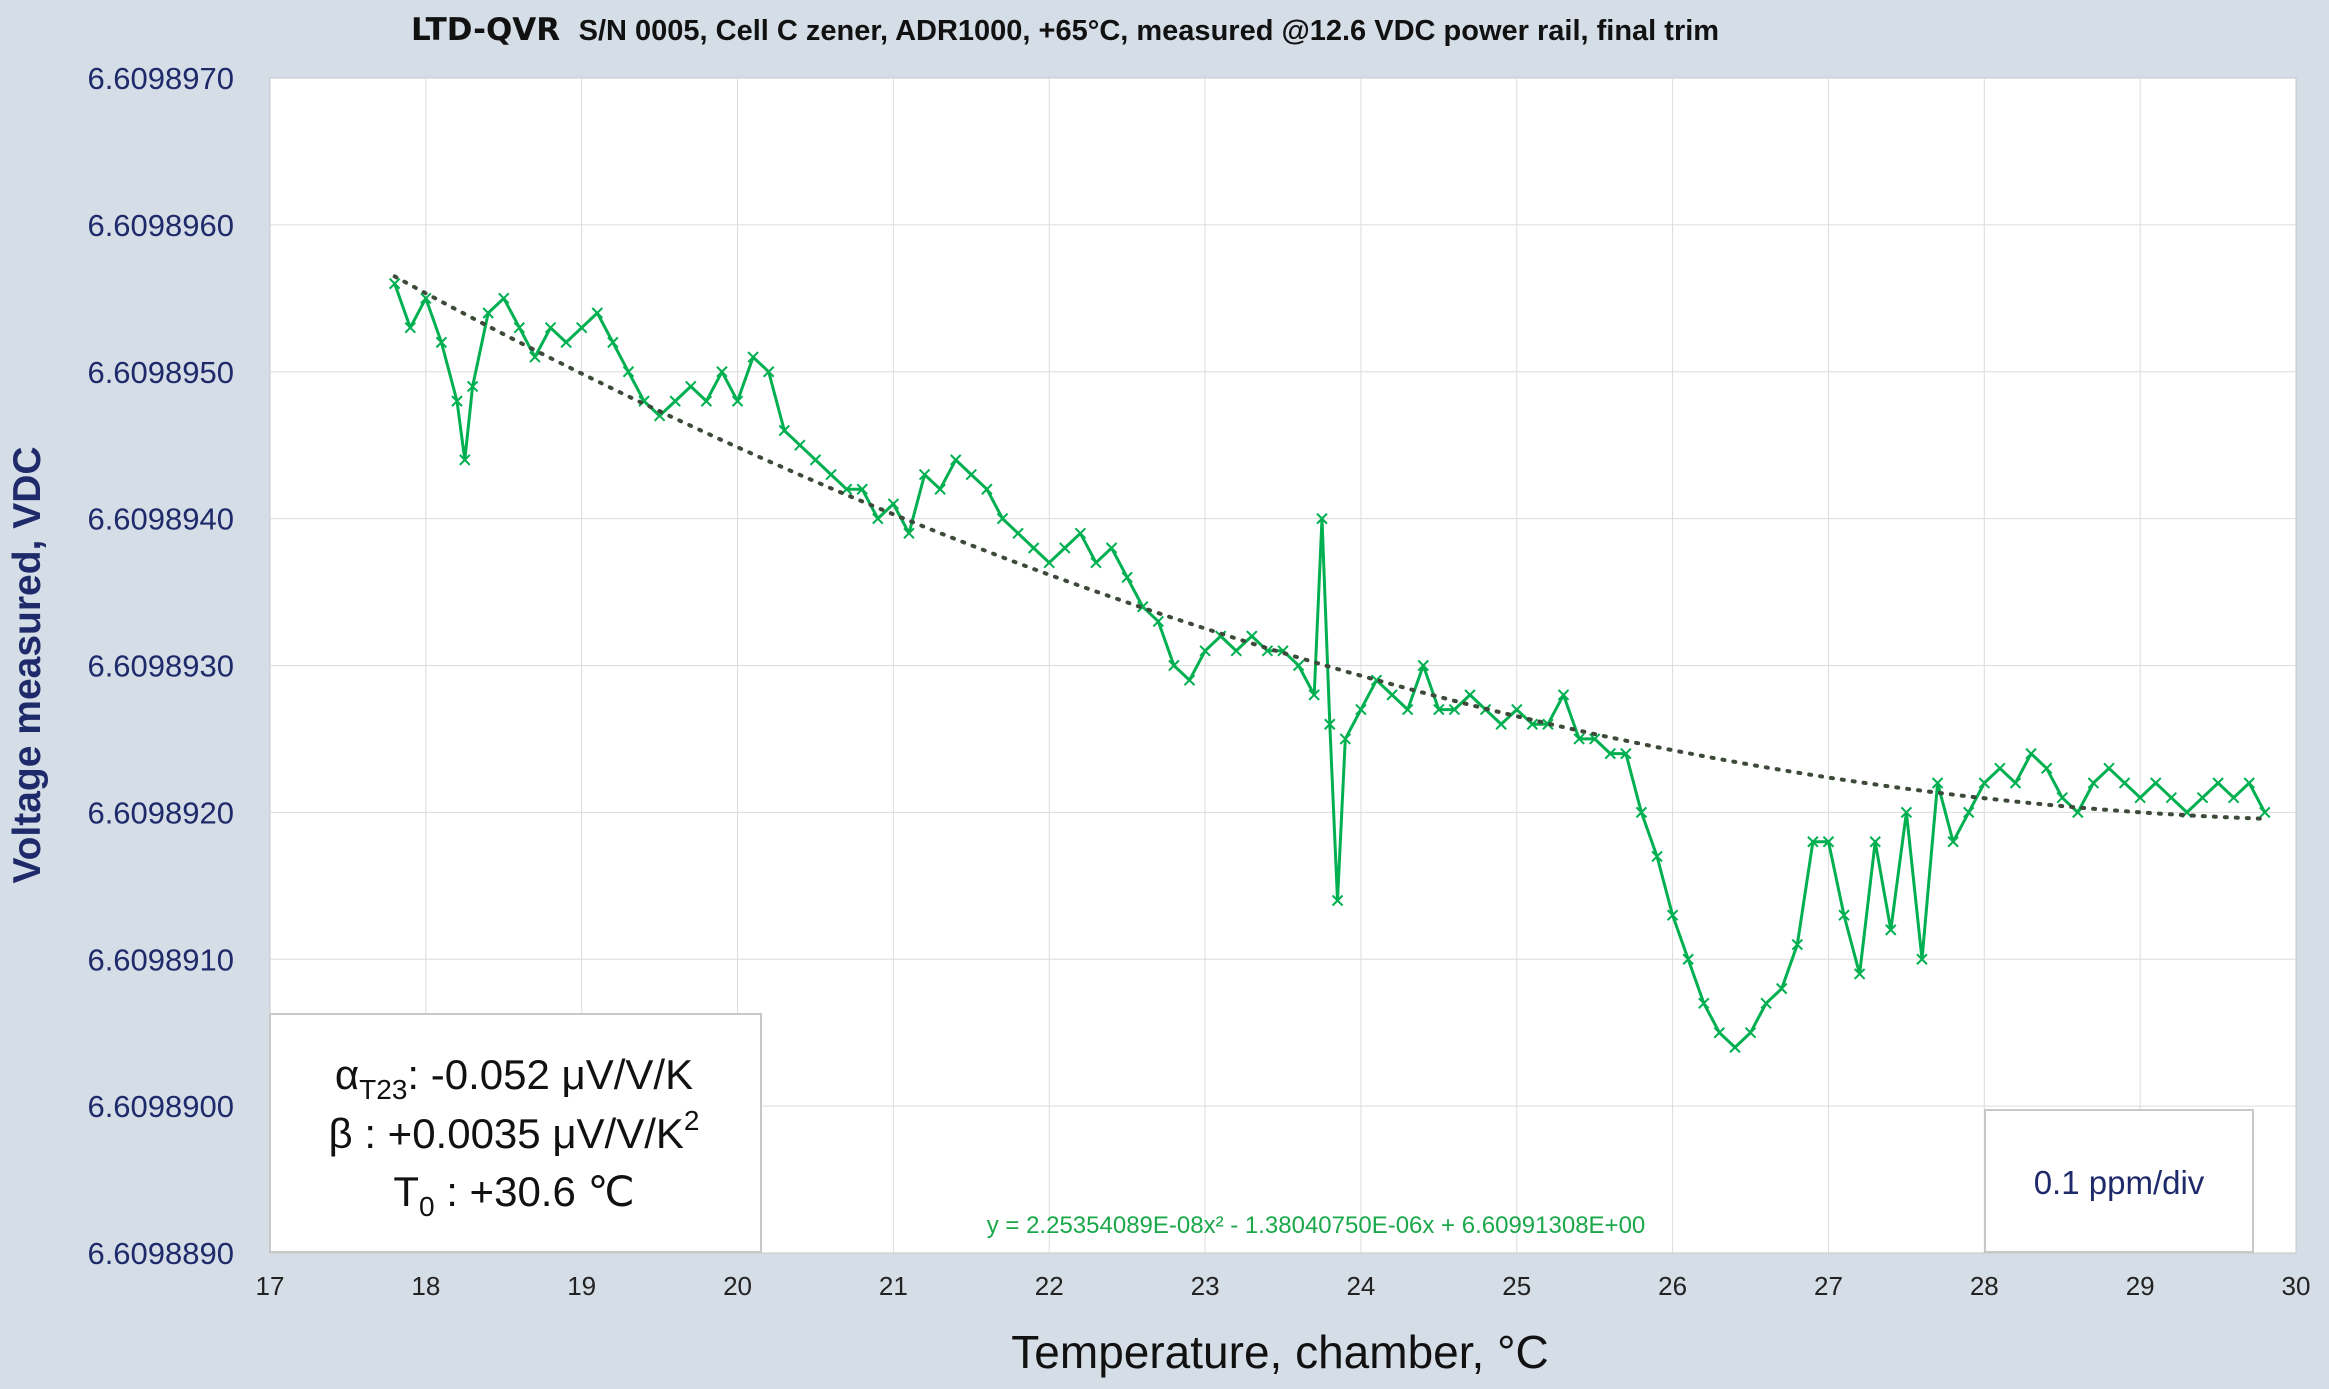 This screenshot has height=1389, width=2329. Describe the element at coordinates (1984, 1286) in the screenshot. I see `x-tick-label: 28` at that location.